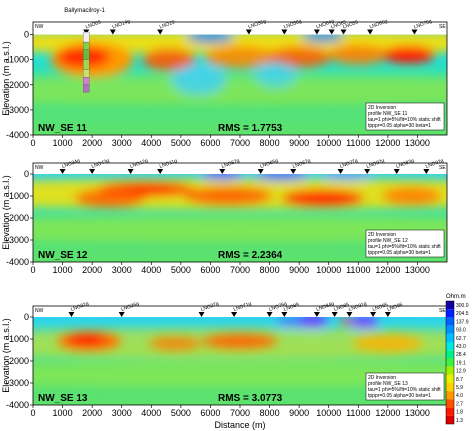 The width and height of the screenshot is (474, 431). What do you see at coordinates (62, 128) in the screenshot?
I see `profile-label: NW_SE 11` at bounding box center [62, 128].